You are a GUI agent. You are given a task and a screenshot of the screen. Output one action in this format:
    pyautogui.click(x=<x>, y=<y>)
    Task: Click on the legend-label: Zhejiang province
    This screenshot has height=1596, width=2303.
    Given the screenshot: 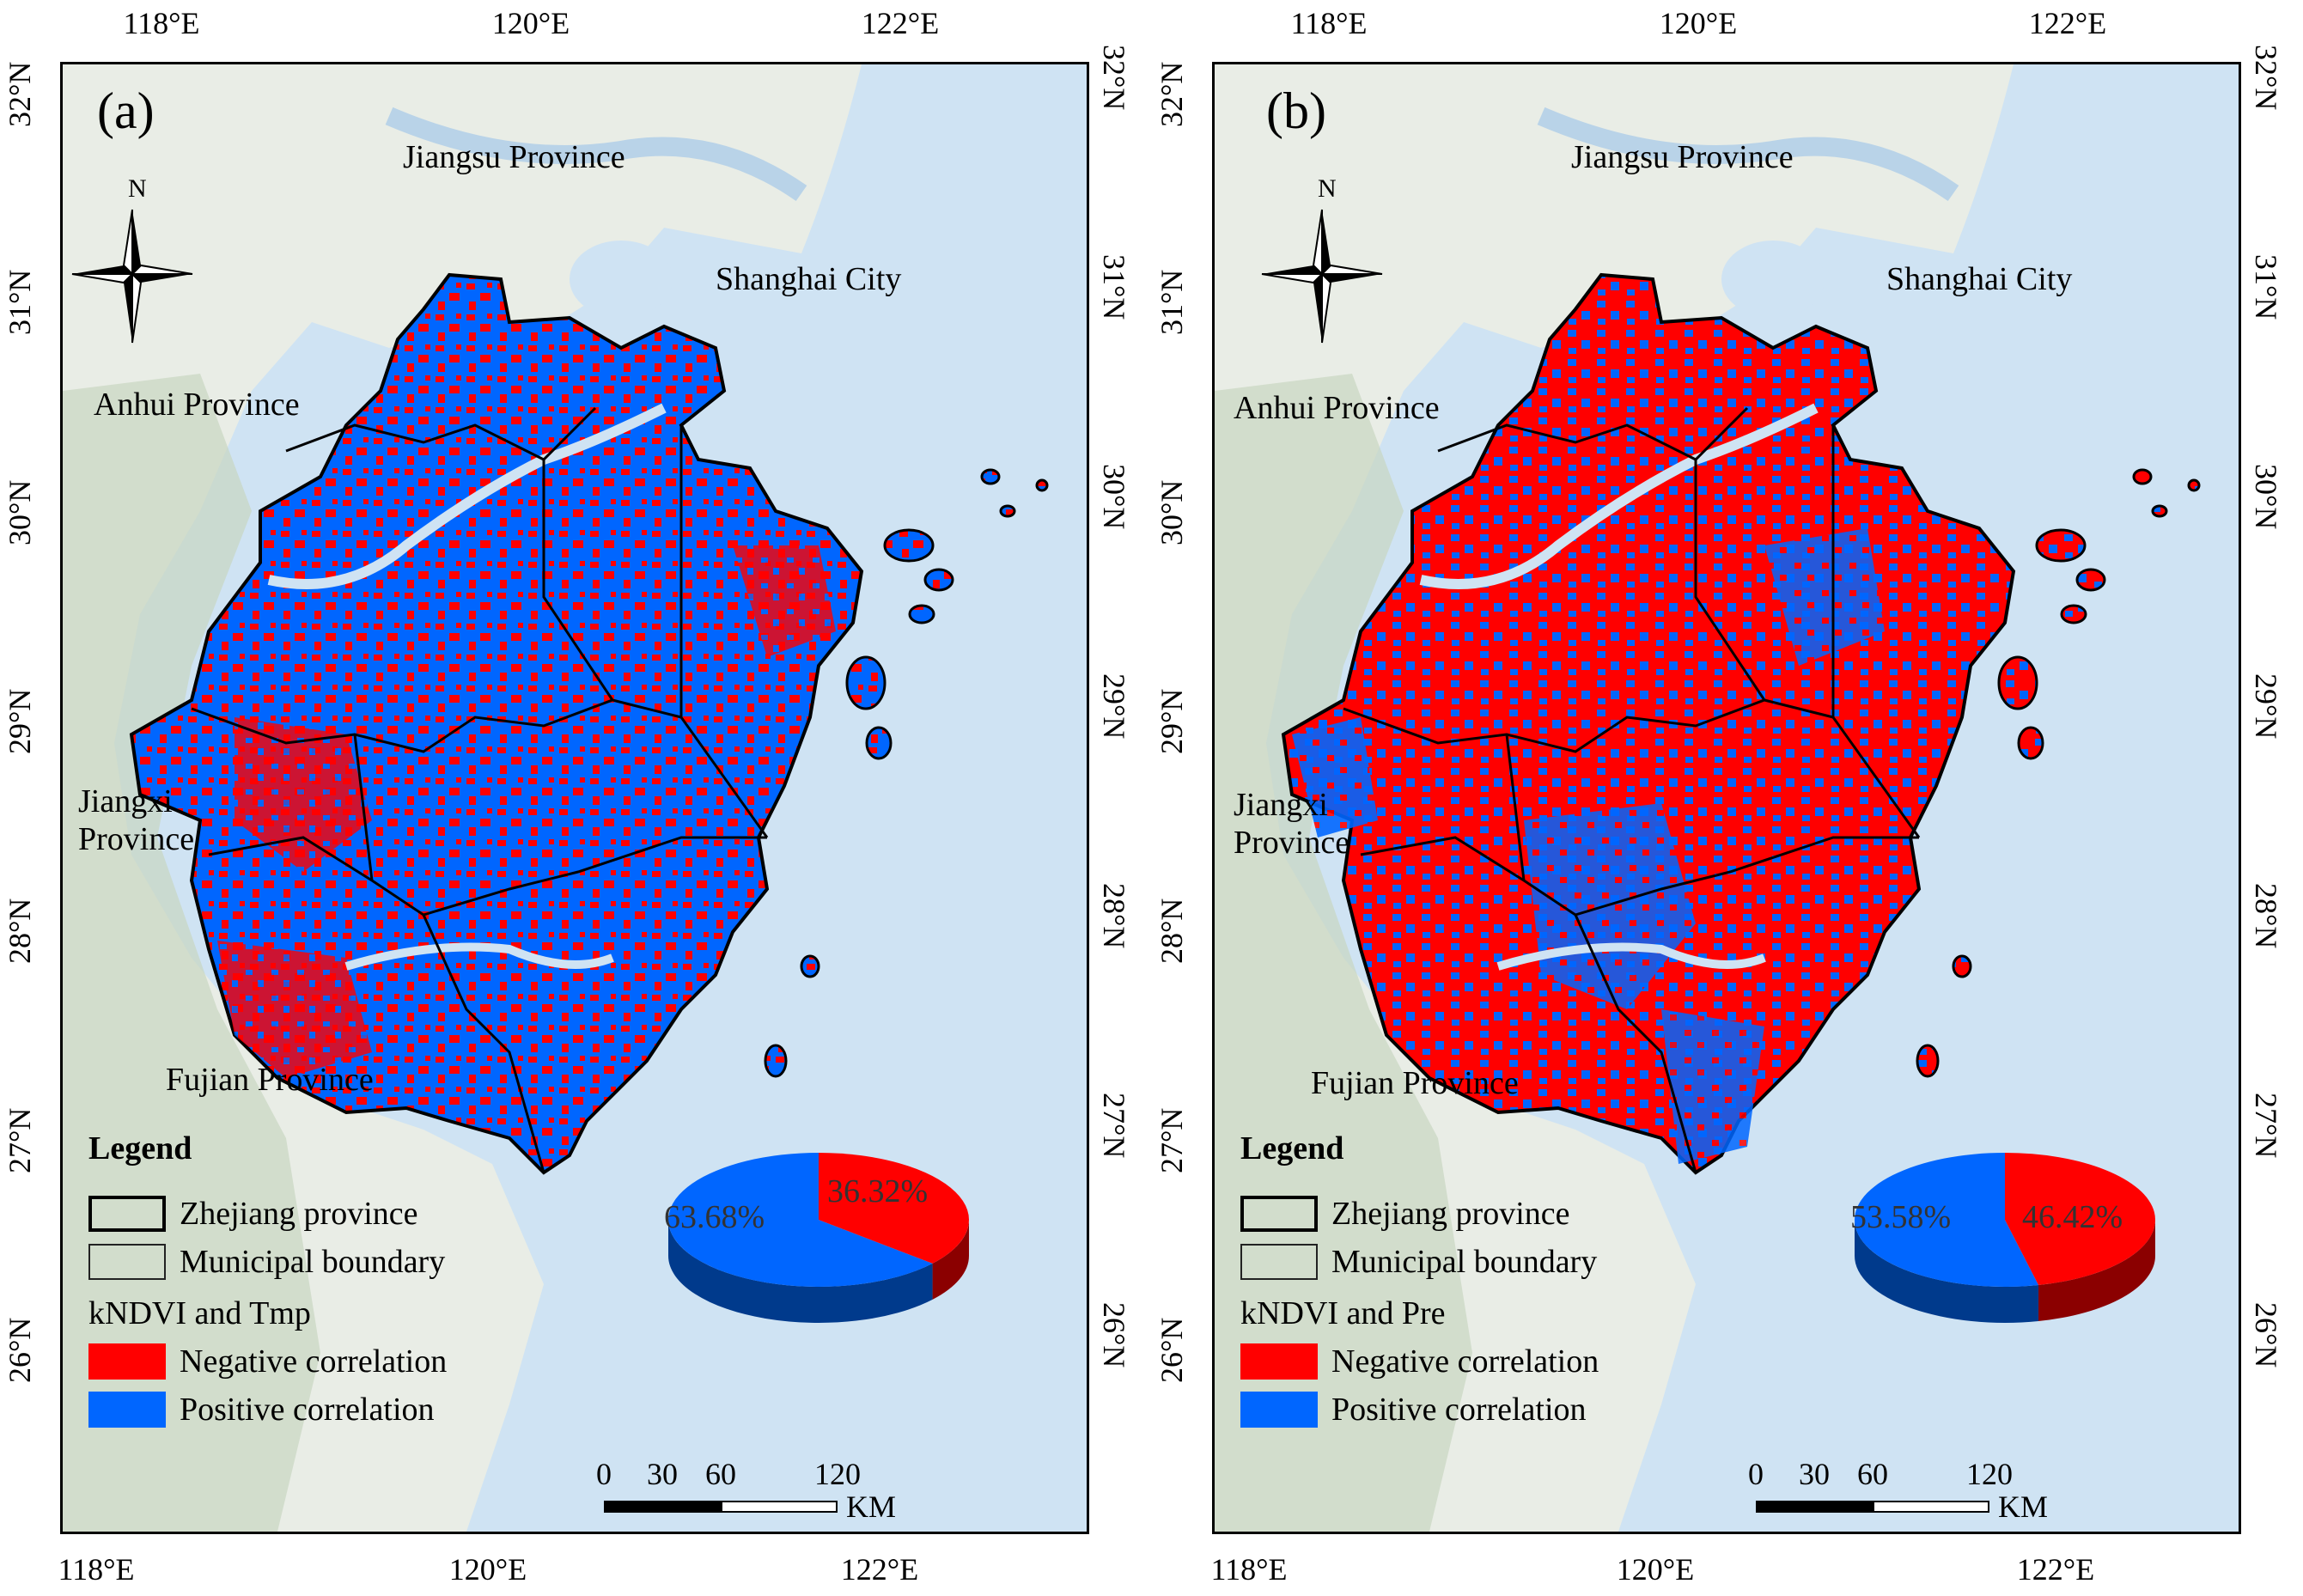 What is the action you would take?
    pyautogui.click(x=1450, y=1214)
    